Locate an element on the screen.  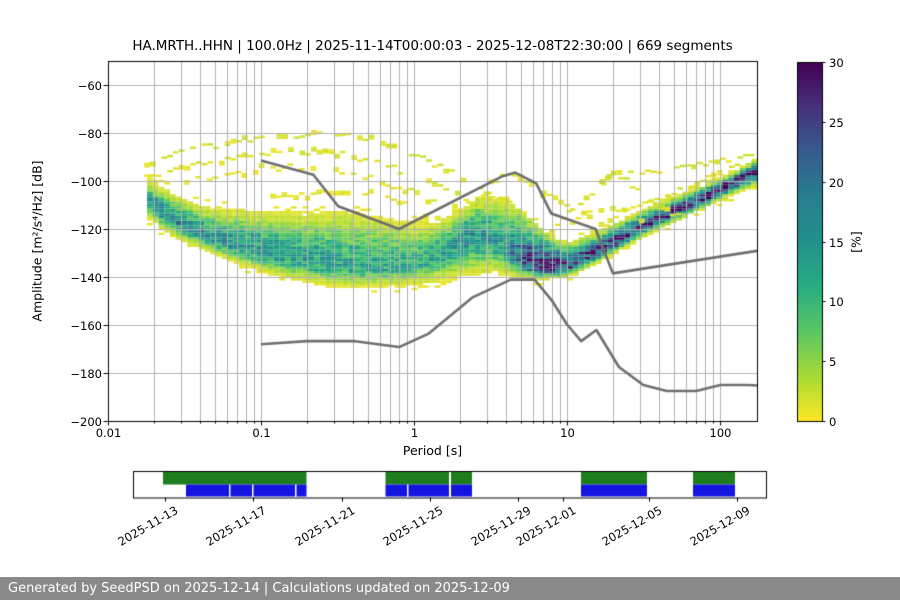
colorbar-tick-label: 20 is located at coordinates (836, 182).